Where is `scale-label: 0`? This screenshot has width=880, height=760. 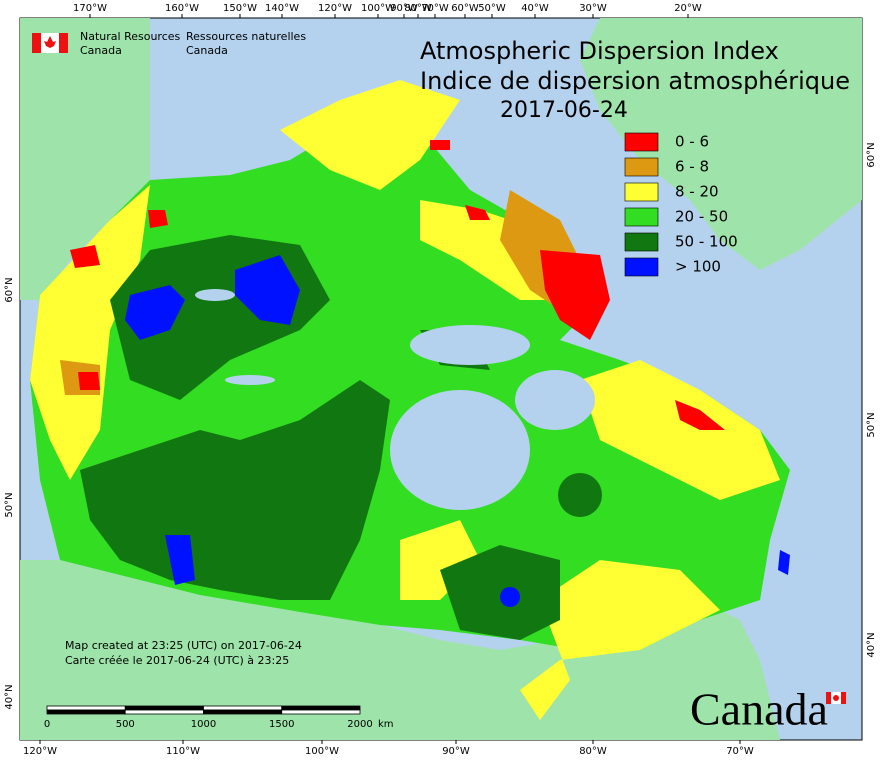 scale-label: 0 is located at coordinates (47, 724).